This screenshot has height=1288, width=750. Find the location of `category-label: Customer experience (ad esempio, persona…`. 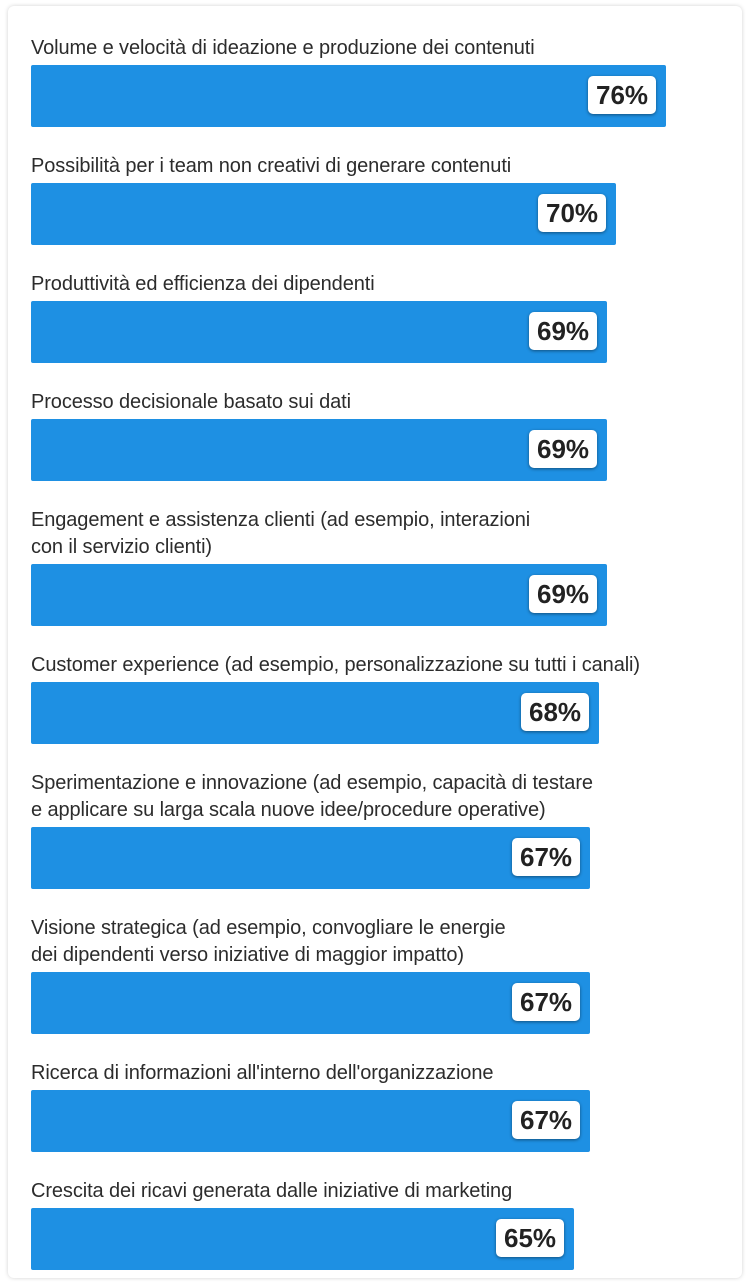

category-label: Customer experience (ad esempio, persona… is located at coordinates (371, 663).